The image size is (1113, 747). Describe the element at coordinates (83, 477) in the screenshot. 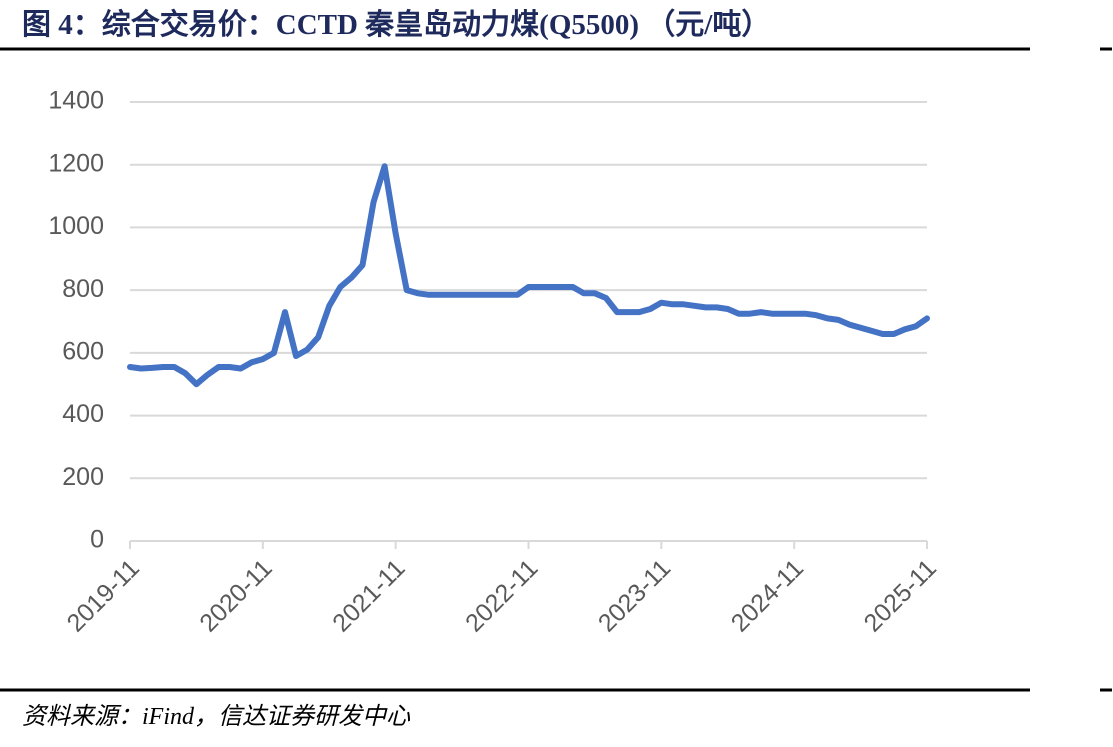

I see `y-tick-label: 200` at that location.